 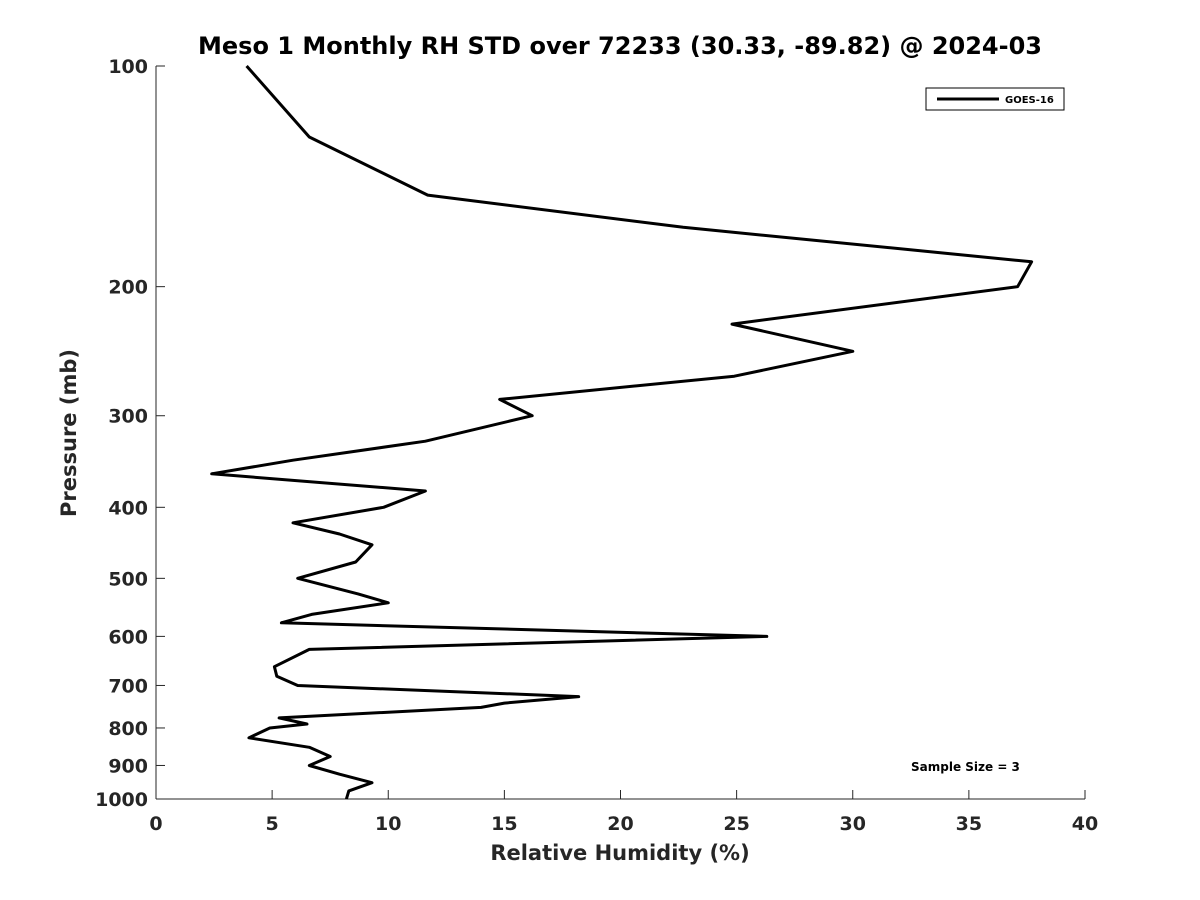 What do you see at coordinates (128, 508) in the screenshot?
I see `y-tick-label: 400` at bounding box center [128, 508].